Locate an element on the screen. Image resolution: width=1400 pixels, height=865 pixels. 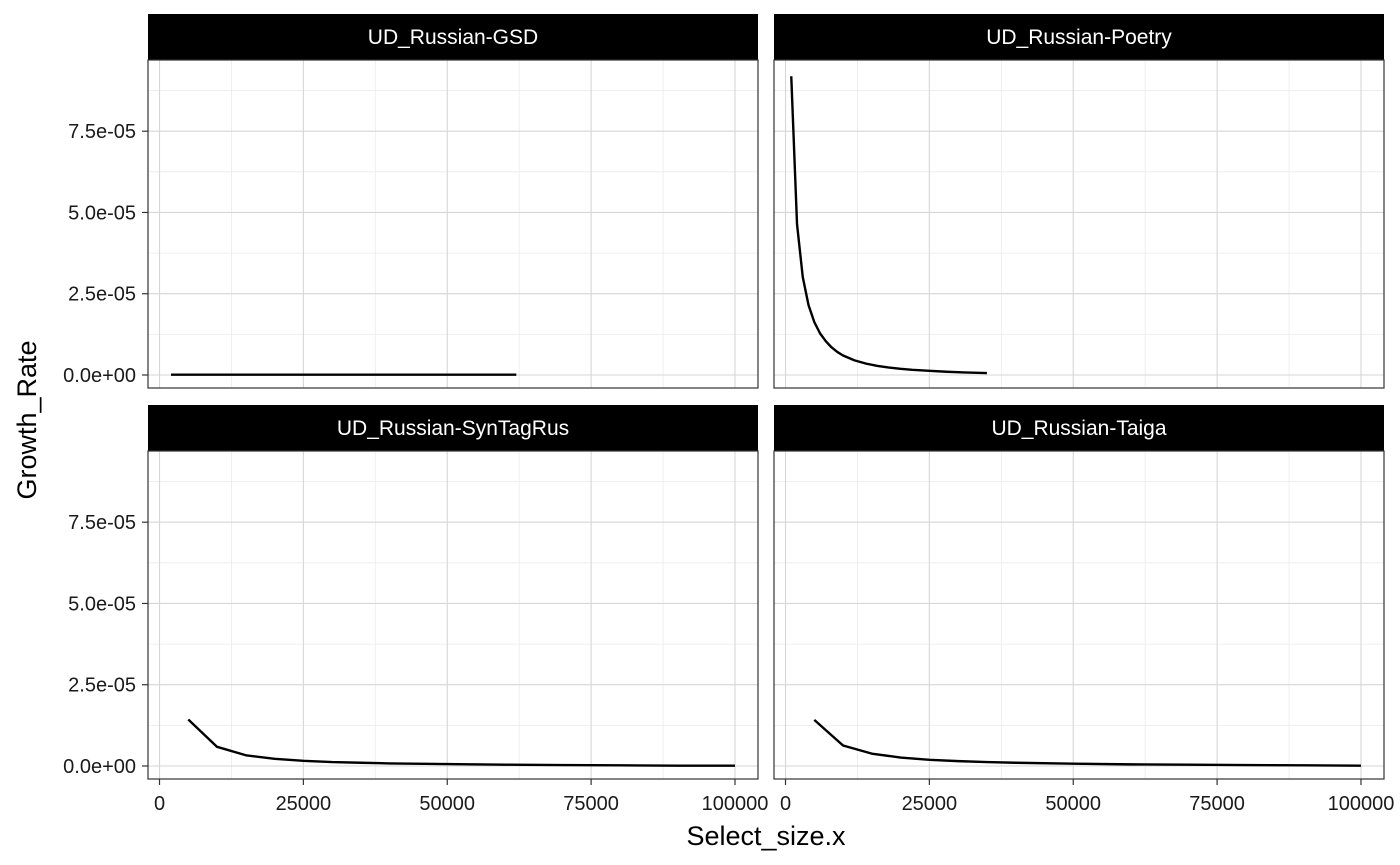
y-axis-title: Growth_Rate is located at coordinates (27, 419).